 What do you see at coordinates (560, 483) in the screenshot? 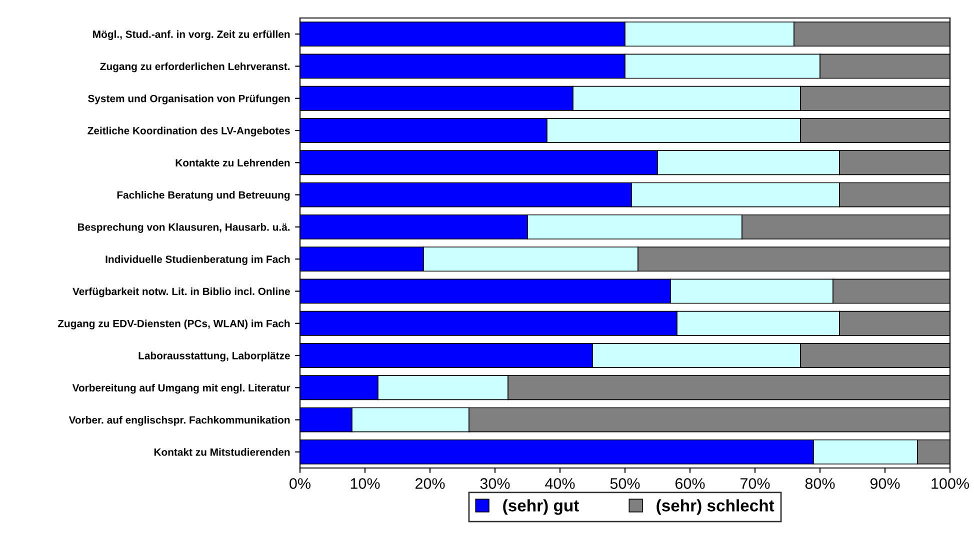
I see `x-tick-label: 40%` at bounding box center [560, 483].